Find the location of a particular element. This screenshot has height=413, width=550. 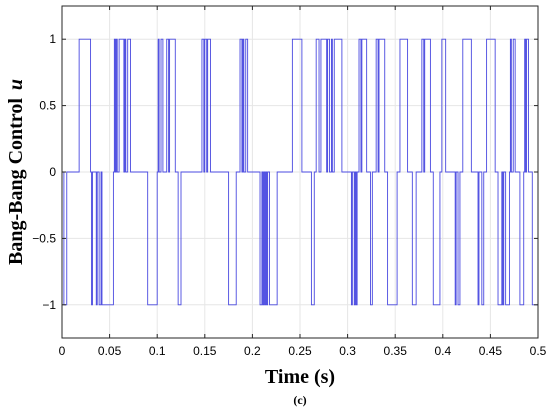

y-axis-title-symbol: u is located at coordinates (16, 84).